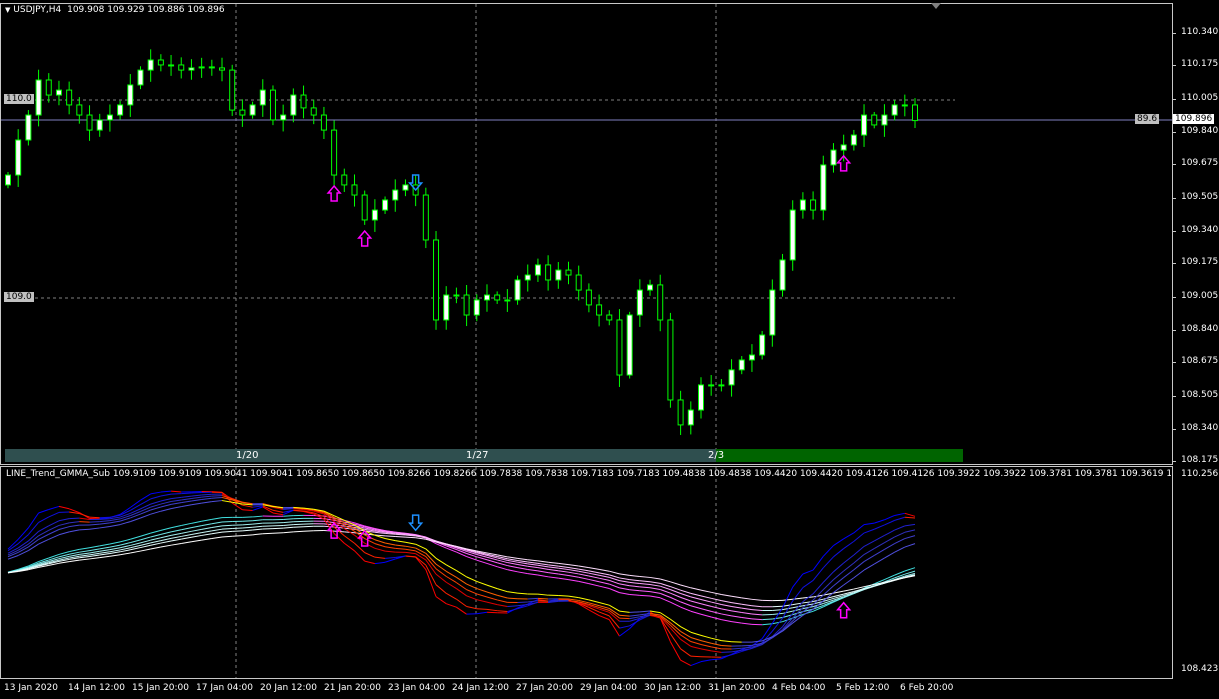  Describe the element at coordinates (365, 238) in the screenshot. I see `buy-arrow-icon` at that location.